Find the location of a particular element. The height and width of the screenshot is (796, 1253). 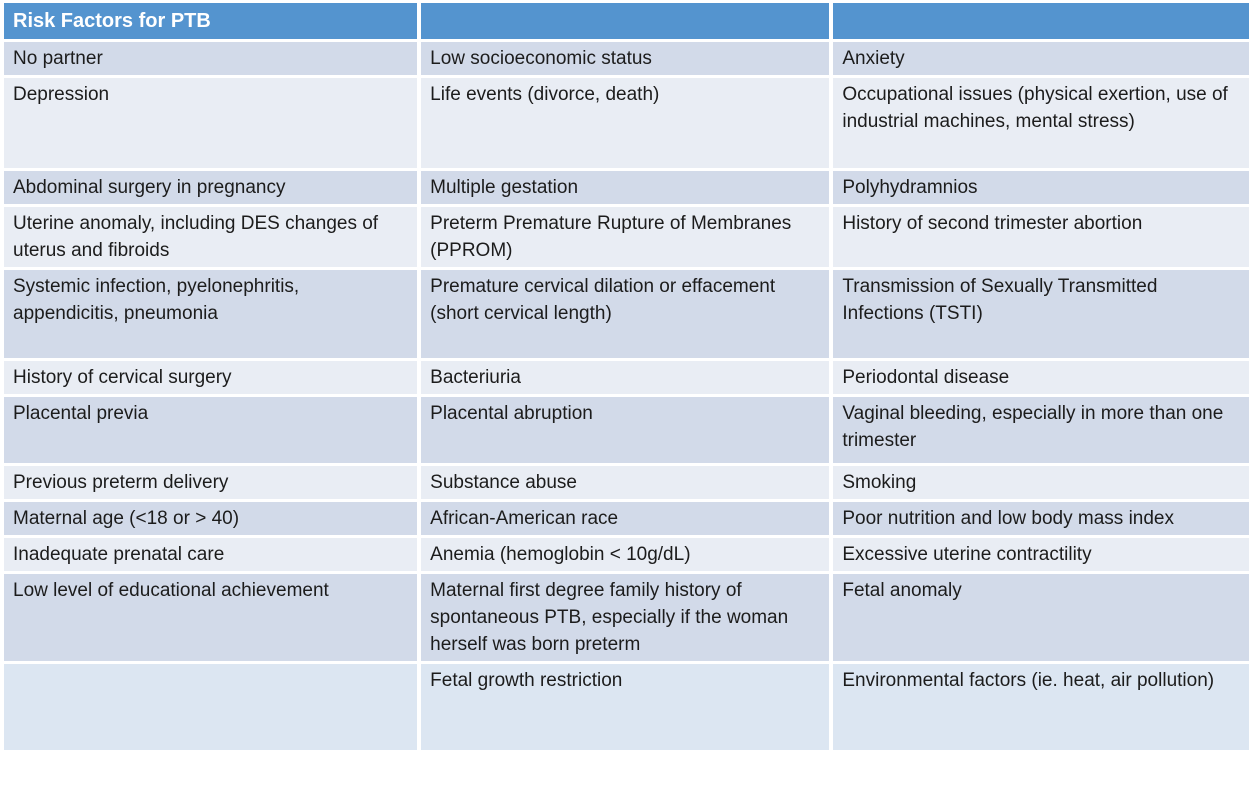

table-cell: Abdominal surgery in pregnancy is located at coordinates (211, 187).